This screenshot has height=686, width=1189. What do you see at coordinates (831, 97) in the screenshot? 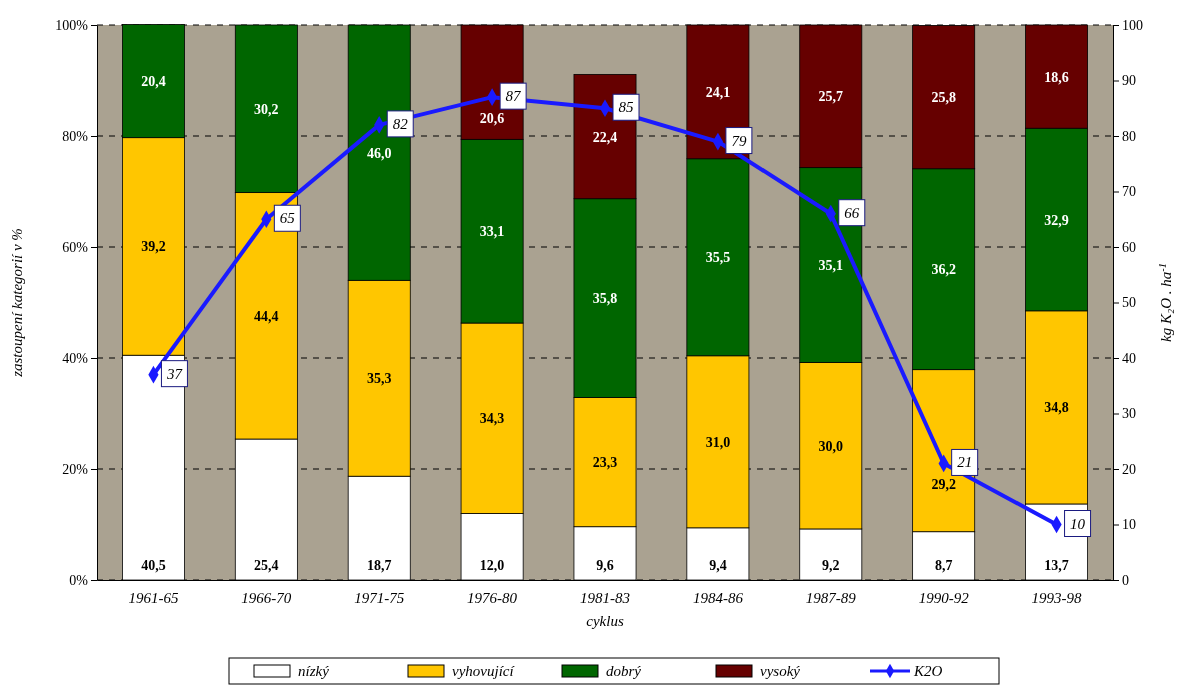
I see `data-label: 25,7` at bounding box center [831, 97].